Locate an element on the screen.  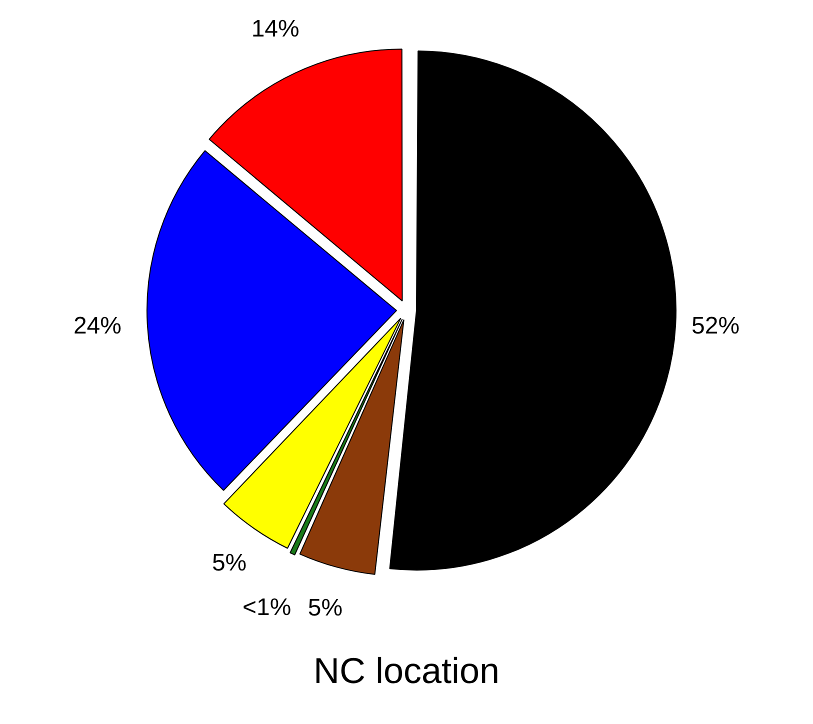
data-label: <1% is located at coordinates (267, 608).